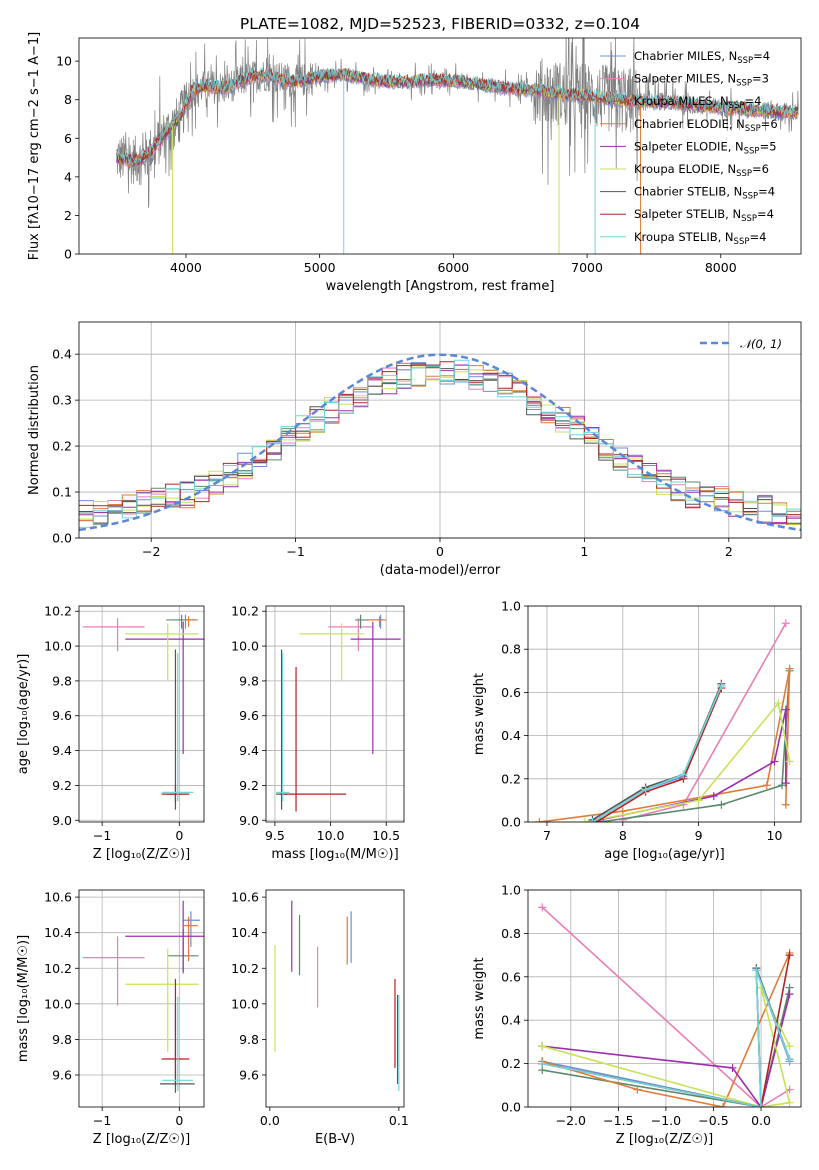 This screenshot has height=1170, width=819. What do you see at coordinates (681, 101) in the screenshot?
I see `legend-name: Kroupa MILES, N` at bounding box center [681, 101].